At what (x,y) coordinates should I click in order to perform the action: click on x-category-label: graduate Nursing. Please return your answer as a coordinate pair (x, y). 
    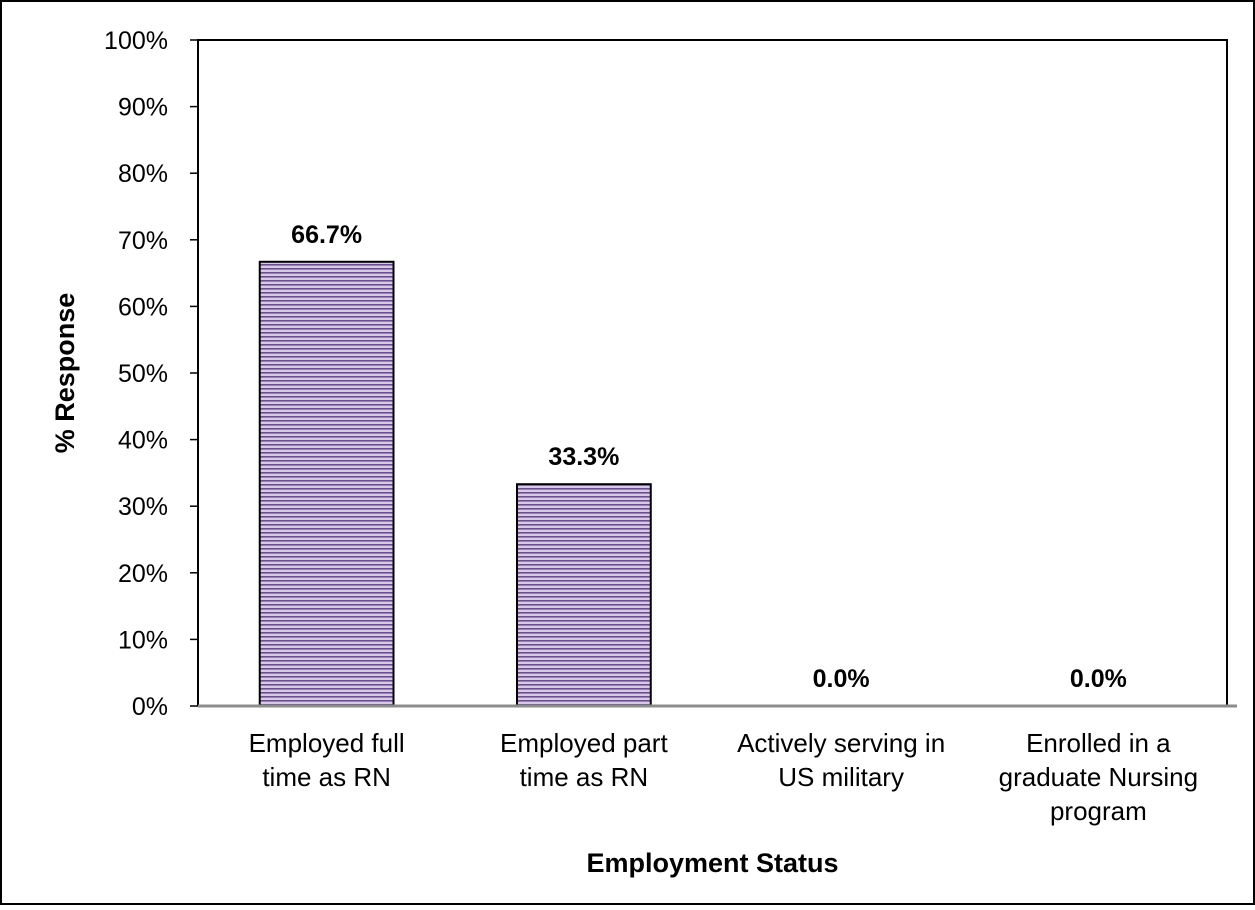
    Looking at the image, I should click on (1098, 777).